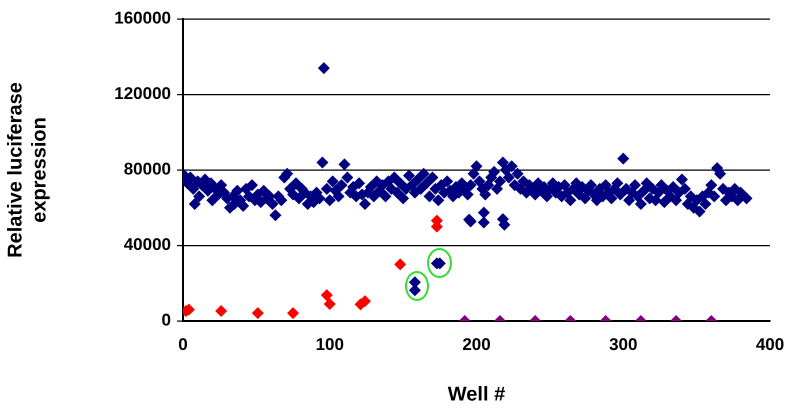 The image size is (802, 411). Describe the element at coordinates (330, 344) in the screenshot. I see `x-tick-label: 100` at that location.